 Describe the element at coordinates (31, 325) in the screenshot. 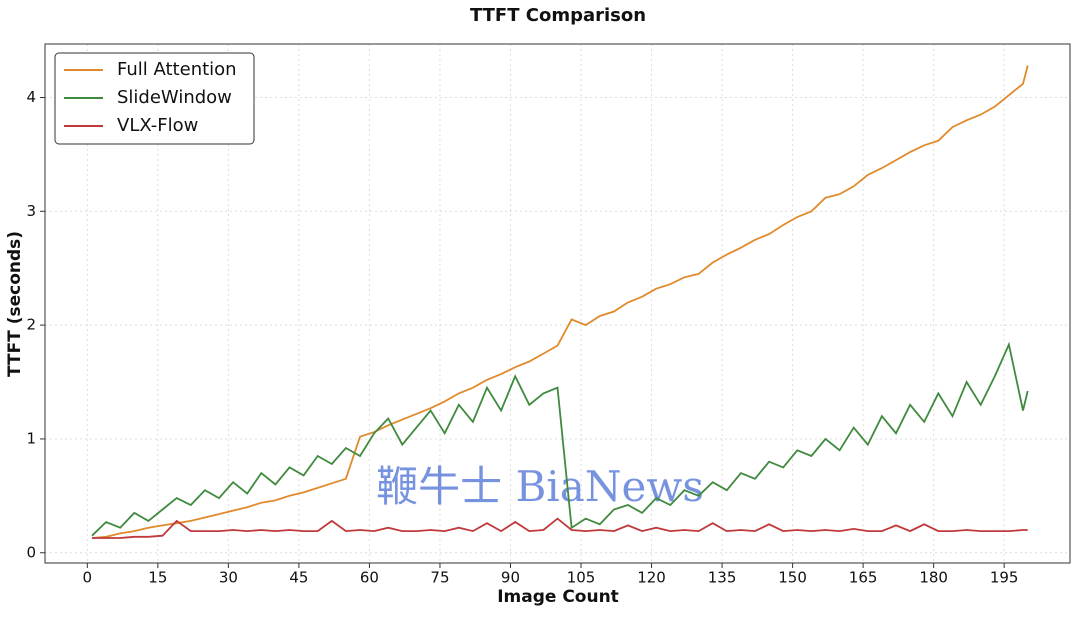

I see `y-tick-label: 2` at that location.